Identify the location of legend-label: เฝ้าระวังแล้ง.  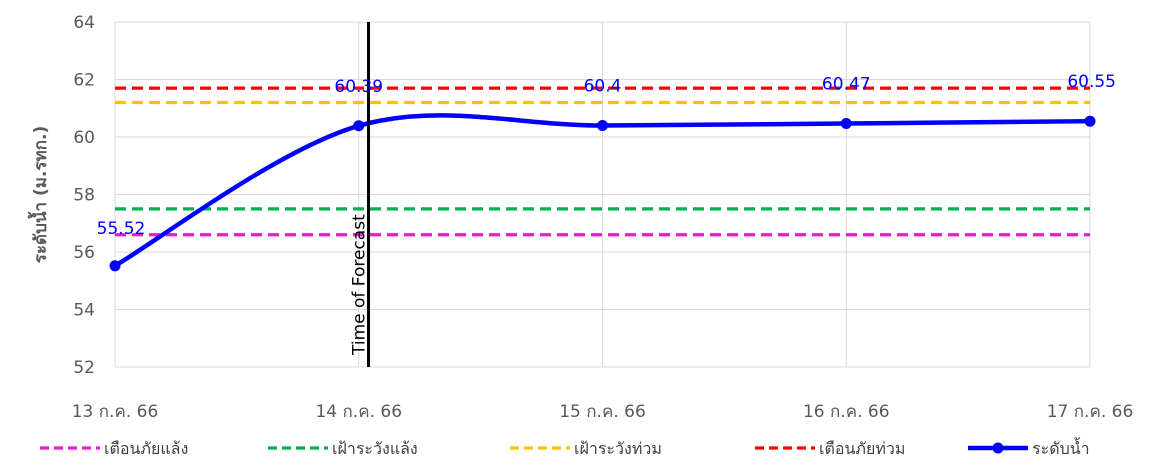
(375, 448).